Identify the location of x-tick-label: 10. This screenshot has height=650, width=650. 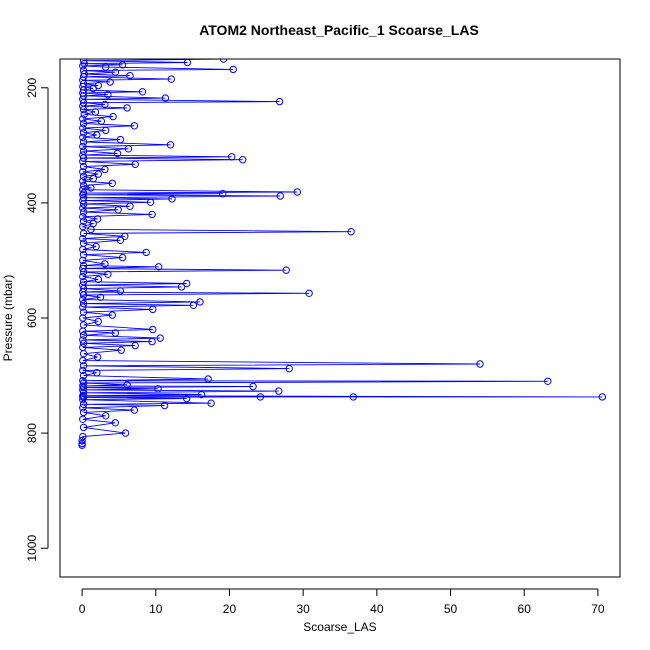
(156, 609).